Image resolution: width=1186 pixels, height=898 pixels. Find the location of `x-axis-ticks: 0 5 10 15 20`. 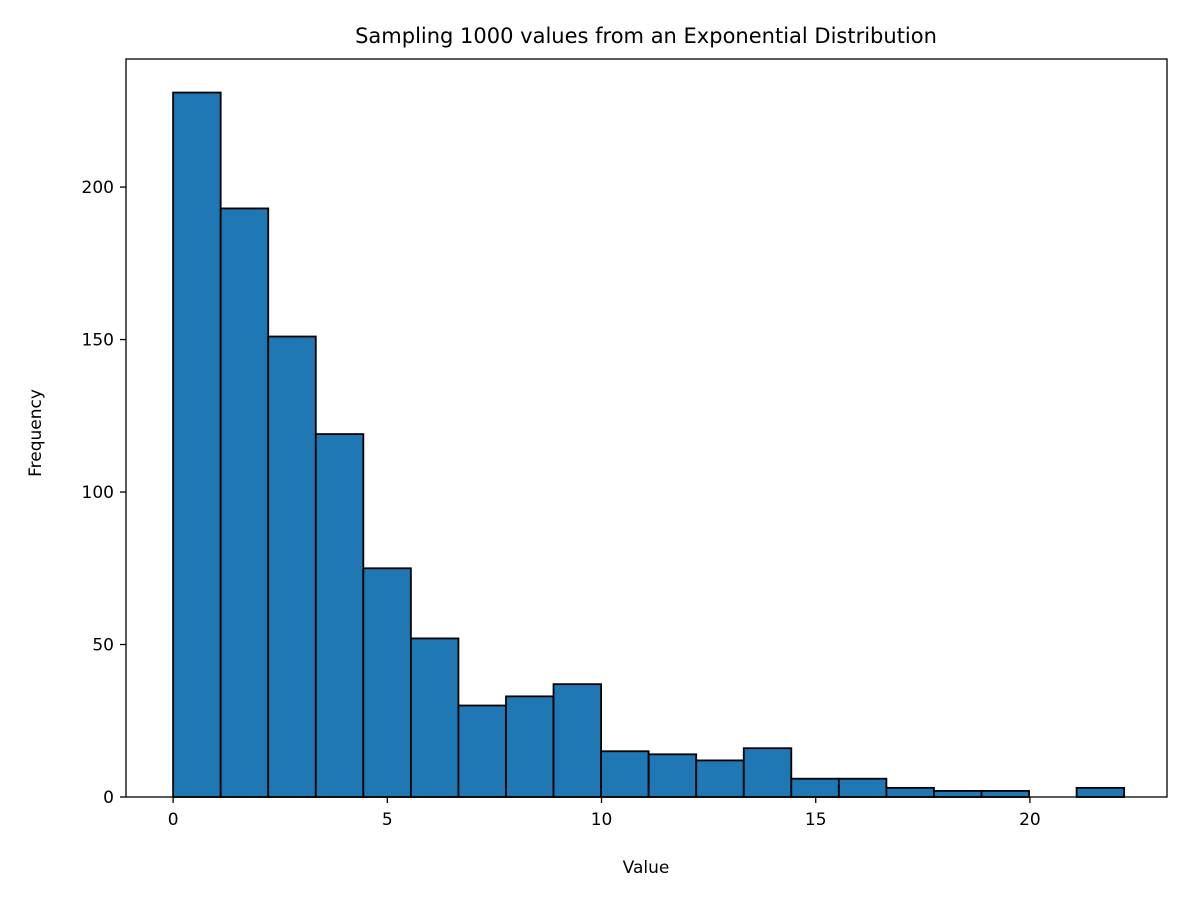

x-axis-ticks: 0 5 10 15 20 is located at coordinates (604, 813).